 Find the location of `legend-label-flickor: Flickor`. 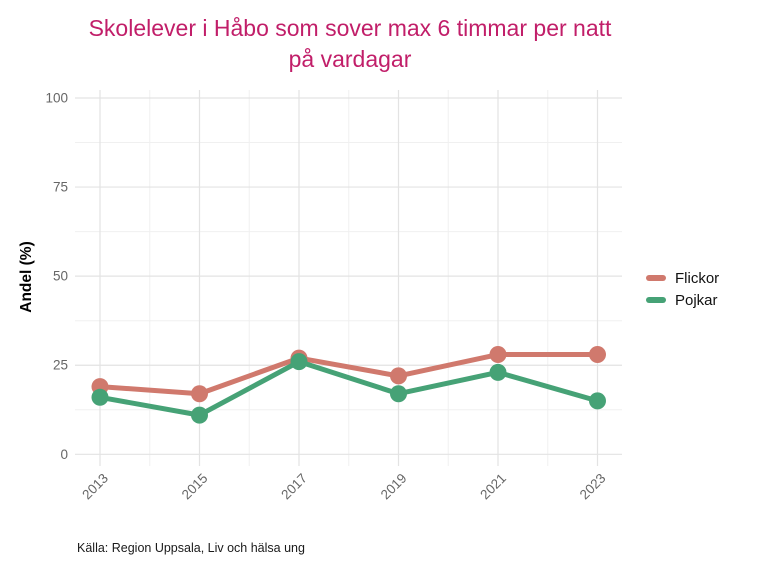

legend-label-flickor: Flickor is located at coordinates (697, 278).